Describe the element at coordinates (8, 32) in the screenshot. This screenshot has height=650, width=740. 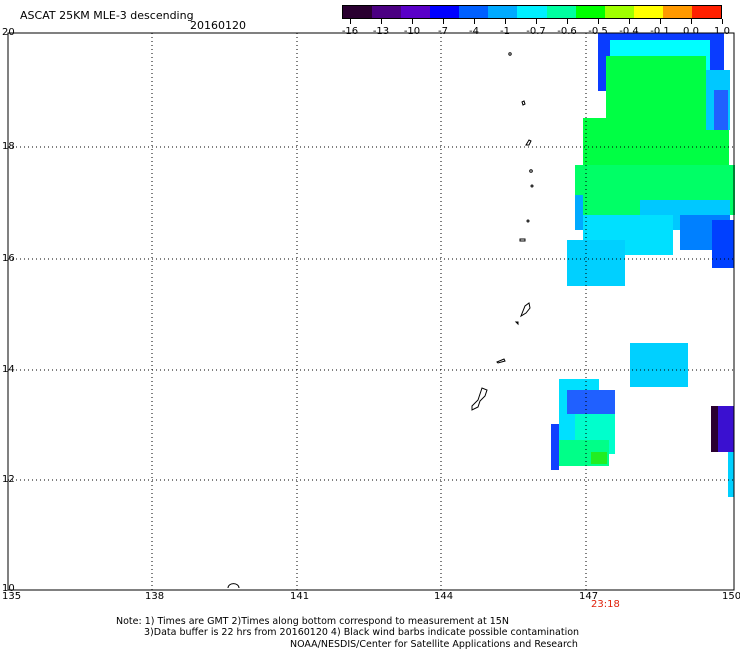
I see `lat-label: 20` at that location.